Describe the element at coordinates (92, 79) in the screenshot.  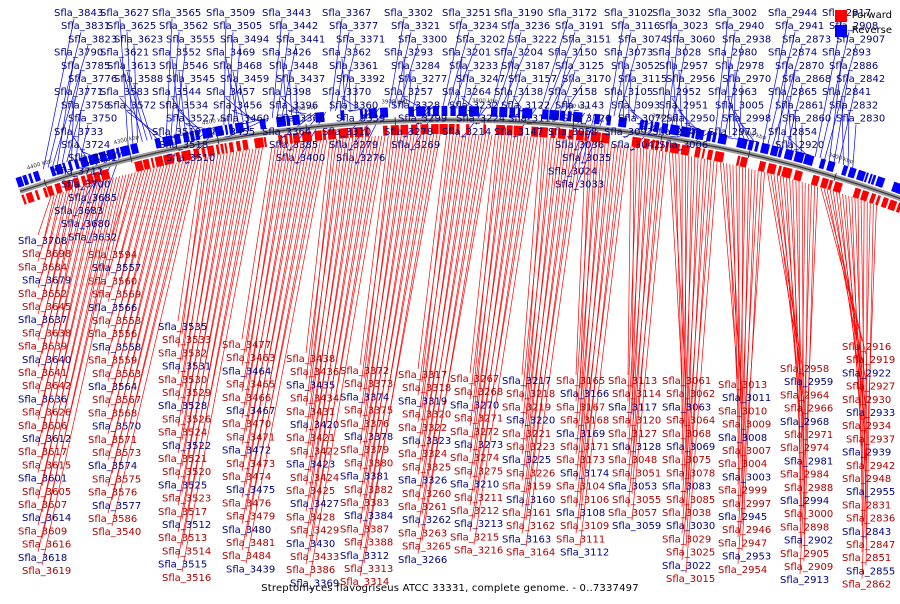
I see `reverse-gene-label: Sfla_3776` at that location.